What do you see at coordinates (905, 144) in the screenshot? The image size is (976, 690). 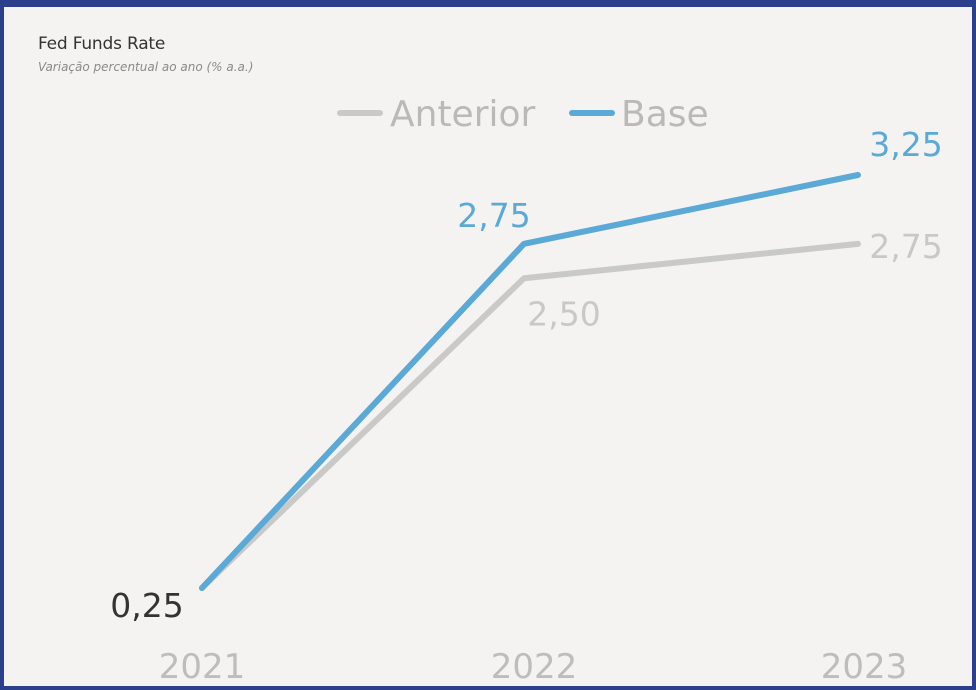 I see `data-label-base-2023: 3,25` at bounding box center [905, 144].